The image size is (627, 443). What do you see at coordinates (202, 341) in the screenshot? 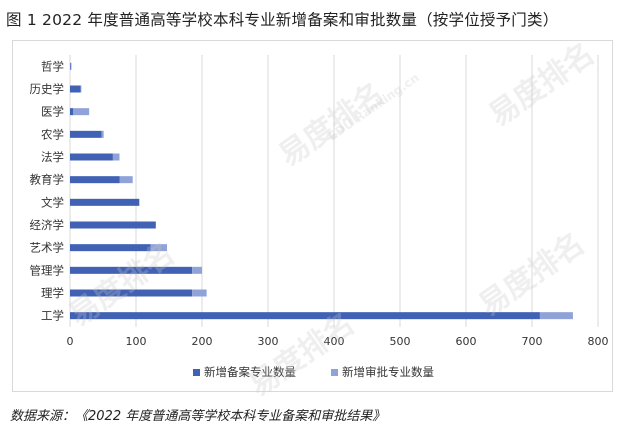
I see `x-tick-label: 200` at bounding box center [202, 341].